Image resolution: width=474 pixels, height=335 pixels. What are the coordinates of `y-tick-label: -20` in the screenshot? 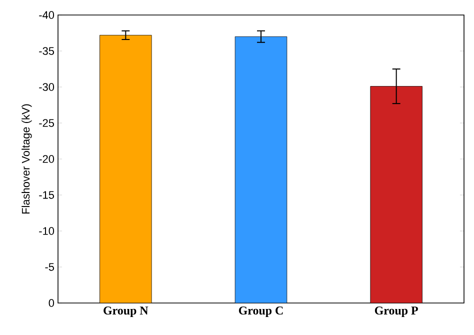 It's located at (46, 159).